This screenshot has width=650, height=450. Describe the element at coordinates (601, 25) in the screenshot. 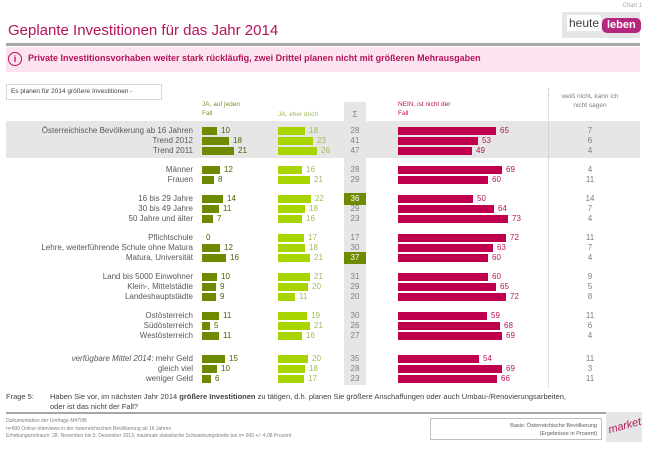

I see `heute-leben-logo: heute leben` at that location.